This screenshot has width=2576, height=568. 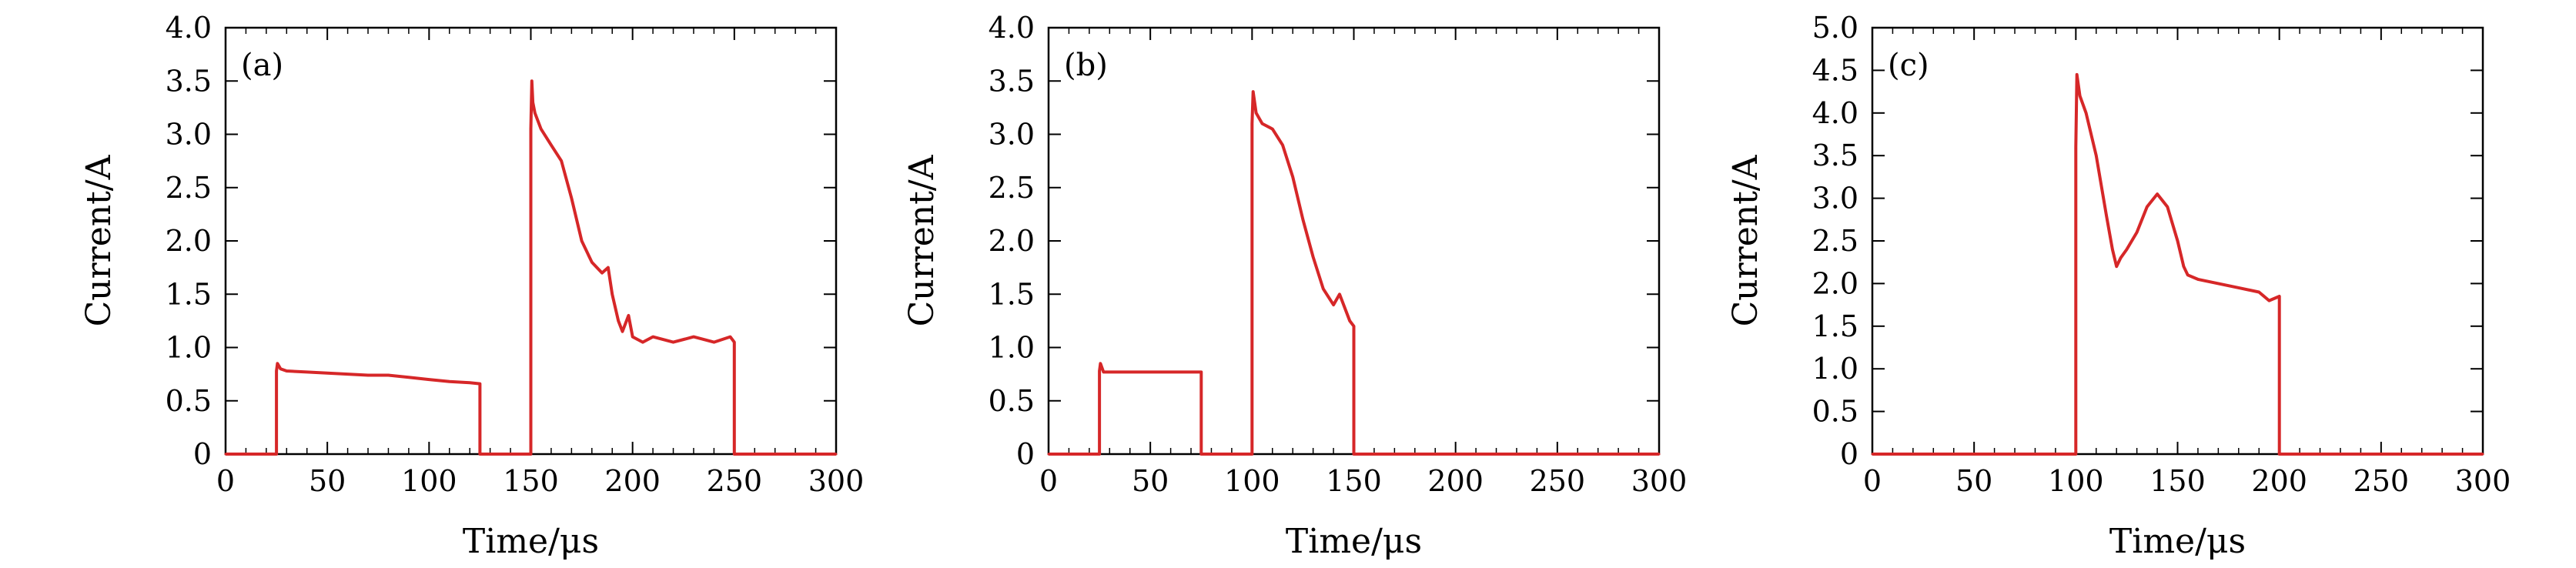 What do you see at coordinates (1835, 28) in the screenshot?
I see `y-tick-label: 5.0` at bounding box center [1835, 28].